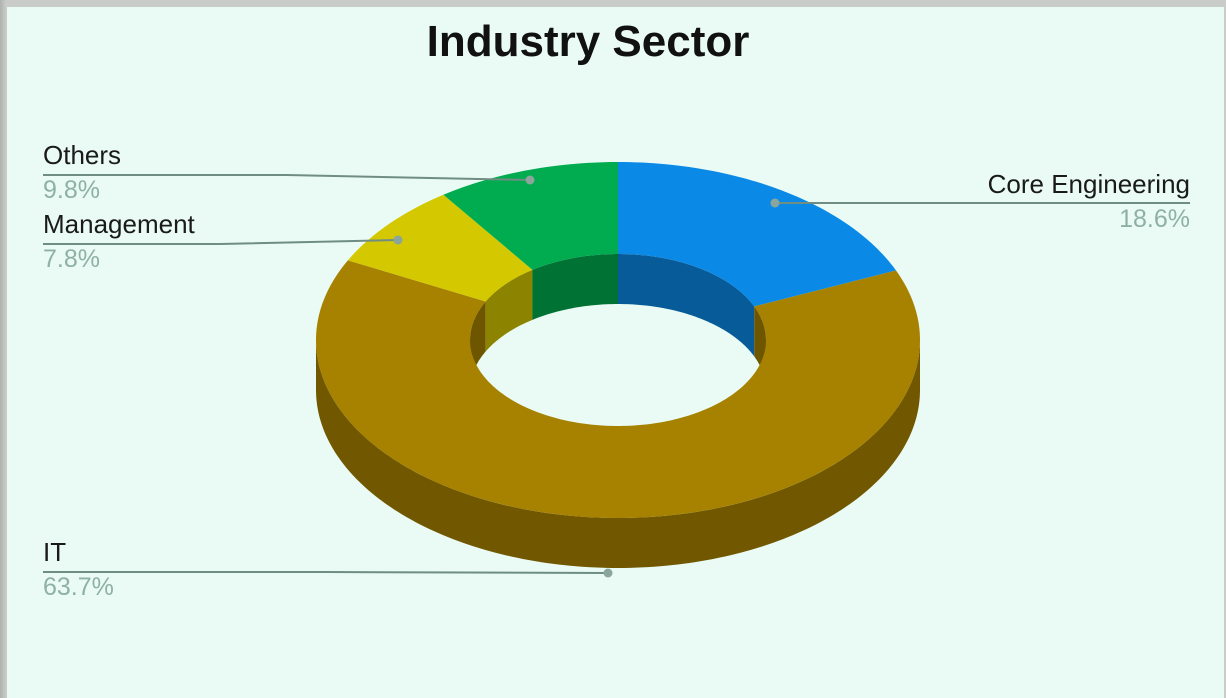  Describe the element at coordinates (78, 587) in the screenshot. I see `slice-value-it: 63.7%` at that location.